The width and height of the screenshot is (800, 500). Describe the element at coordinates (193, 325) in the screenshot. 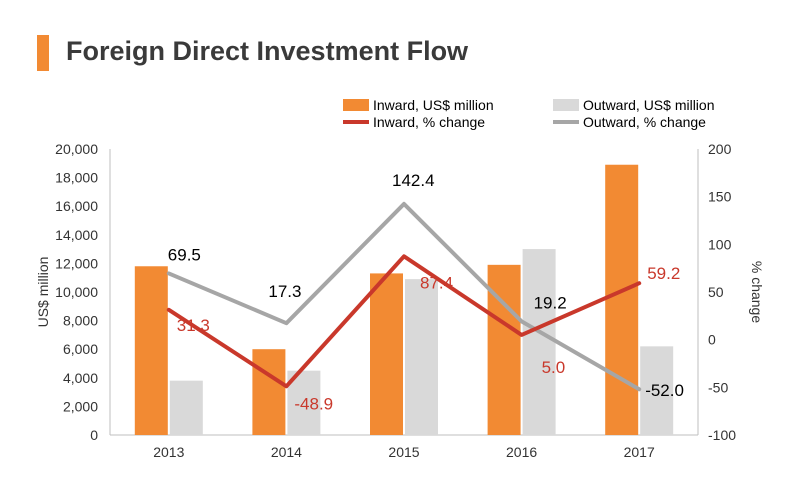

I see `inward-pct-label: 31.3` at that location.